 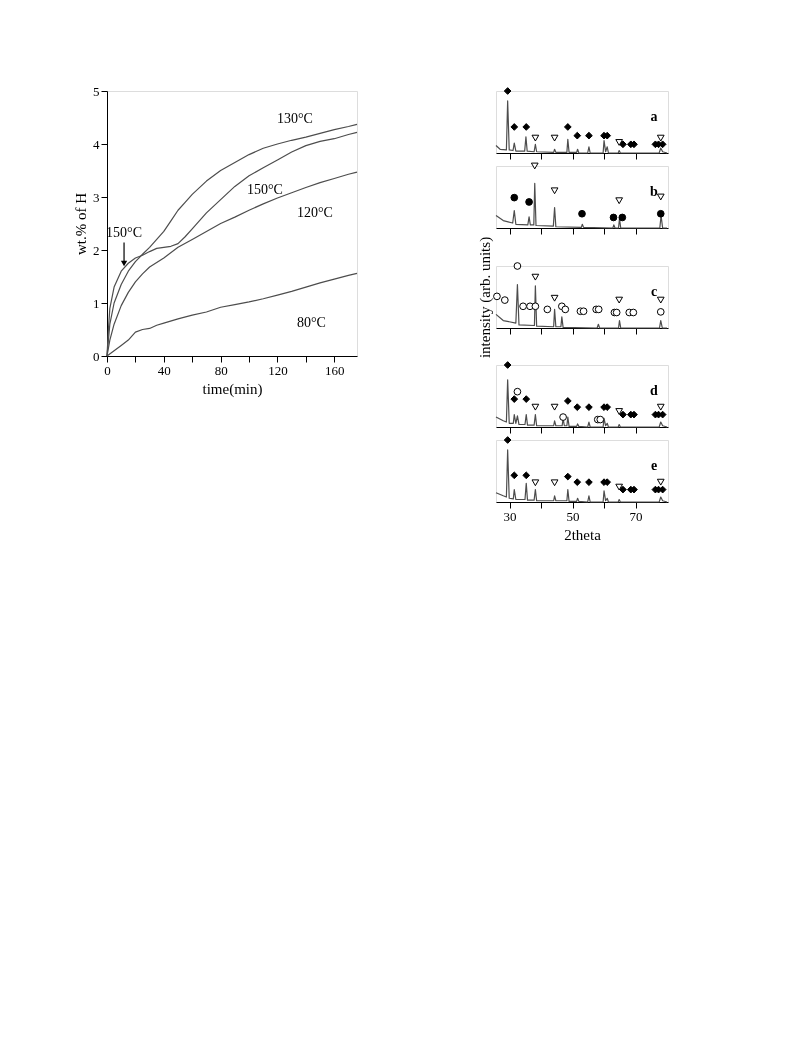 I want to click on annotation: b, so click(x=654, y=192).